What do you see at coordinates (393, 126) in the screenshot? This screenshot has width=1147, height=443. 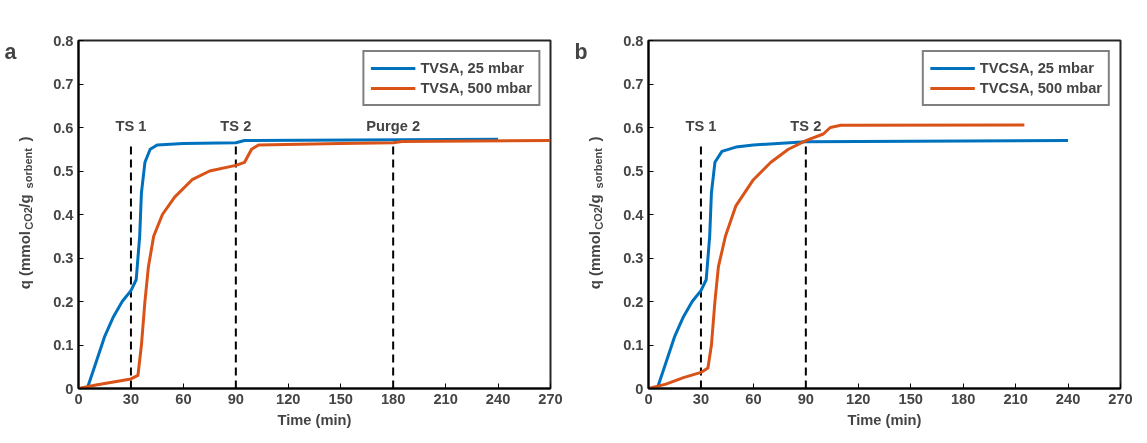 I see `ref-line-label: Purge 2` at bounding box center [393, 126].